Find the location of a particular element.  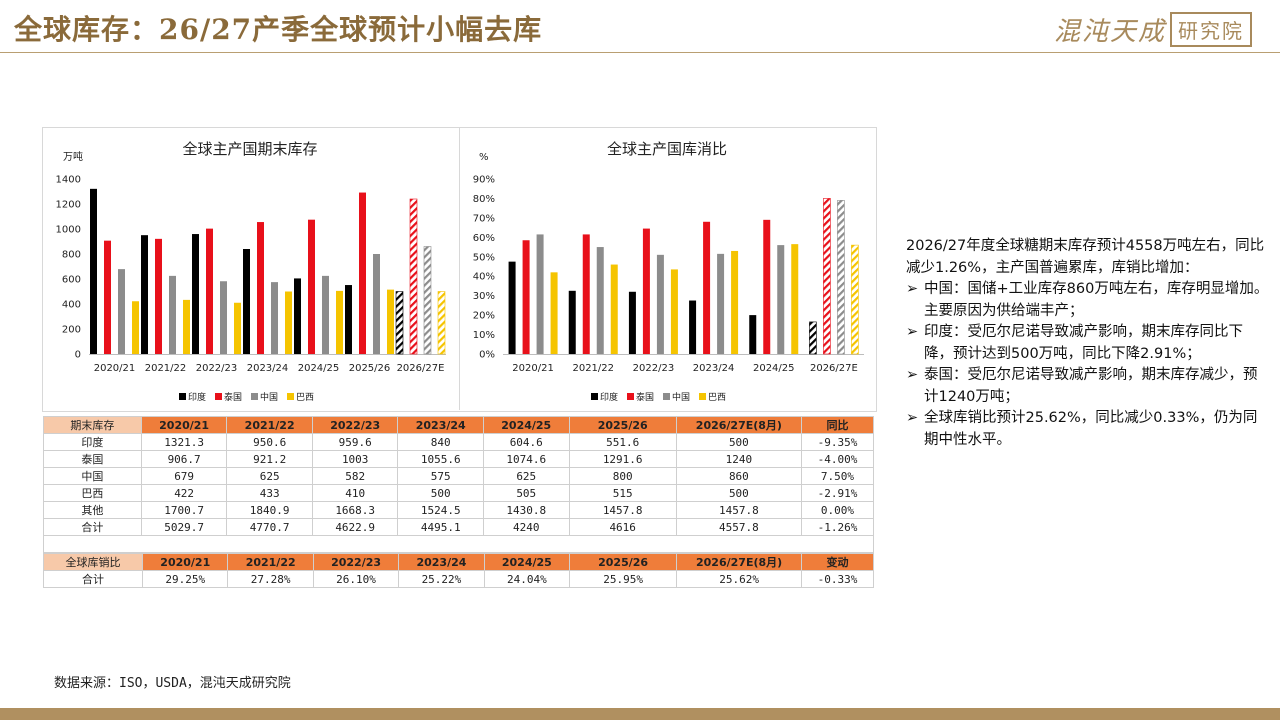

y-tick-label: 400 is located at coordinates (71, 305).